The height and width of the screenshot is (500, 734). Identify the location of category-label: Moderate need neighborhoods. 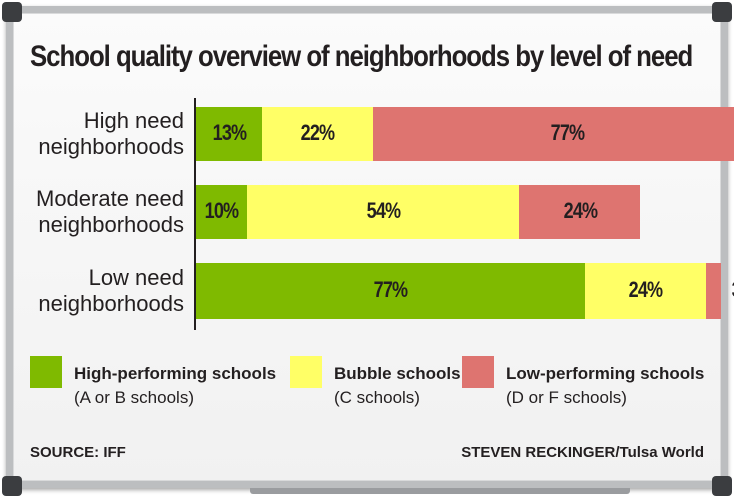
(92, 212).